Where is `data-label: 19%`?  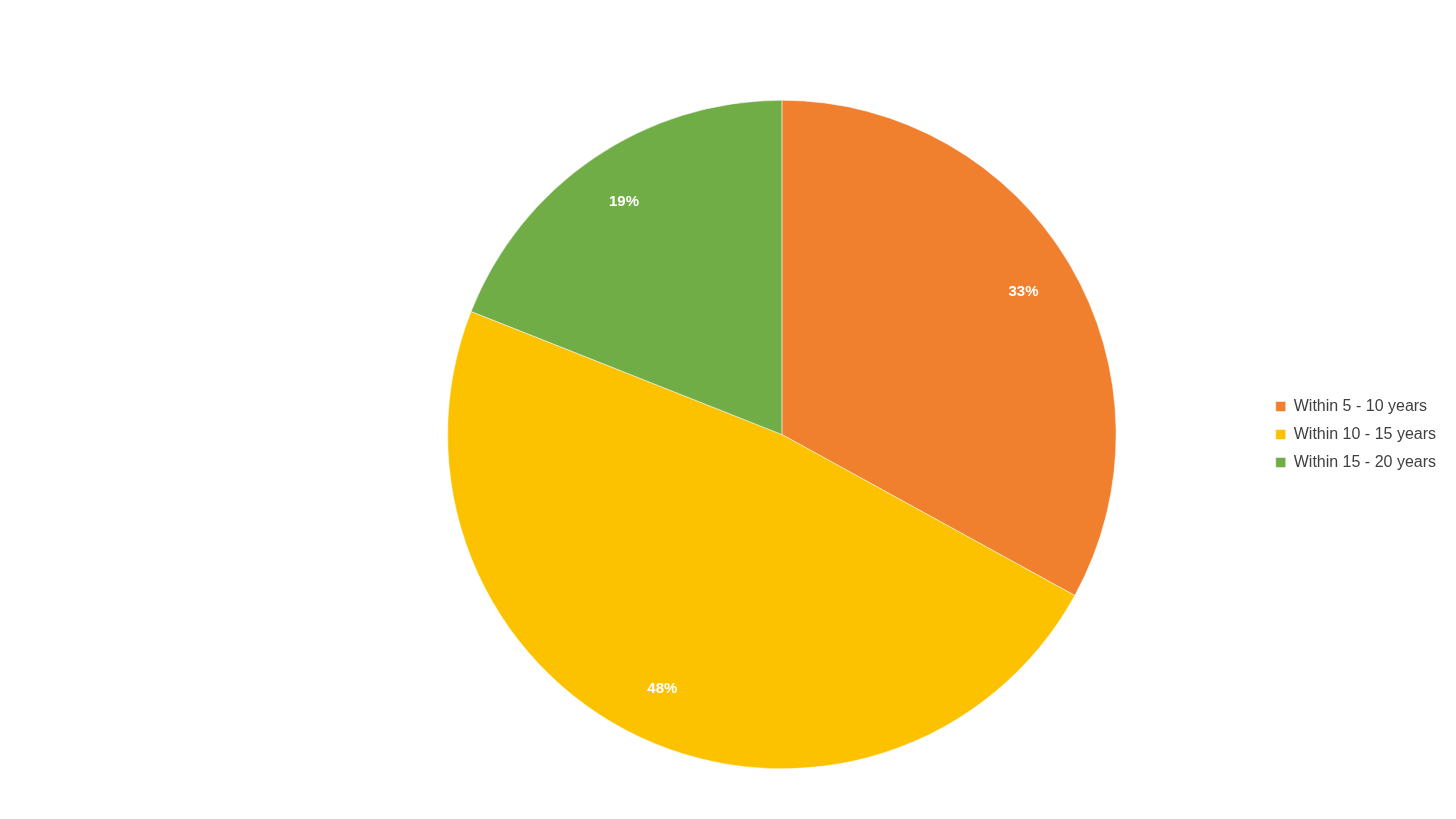 data-label: 19% is located at coordinates (624, 201).